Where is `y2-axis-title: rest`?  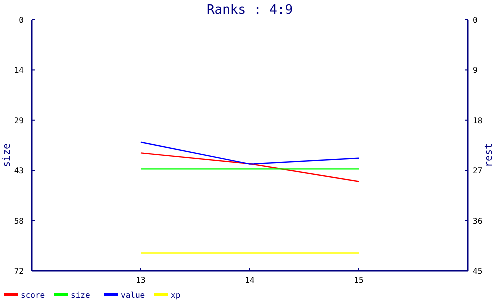
y2-axis-title: rest is located at coordinates (489, 155).